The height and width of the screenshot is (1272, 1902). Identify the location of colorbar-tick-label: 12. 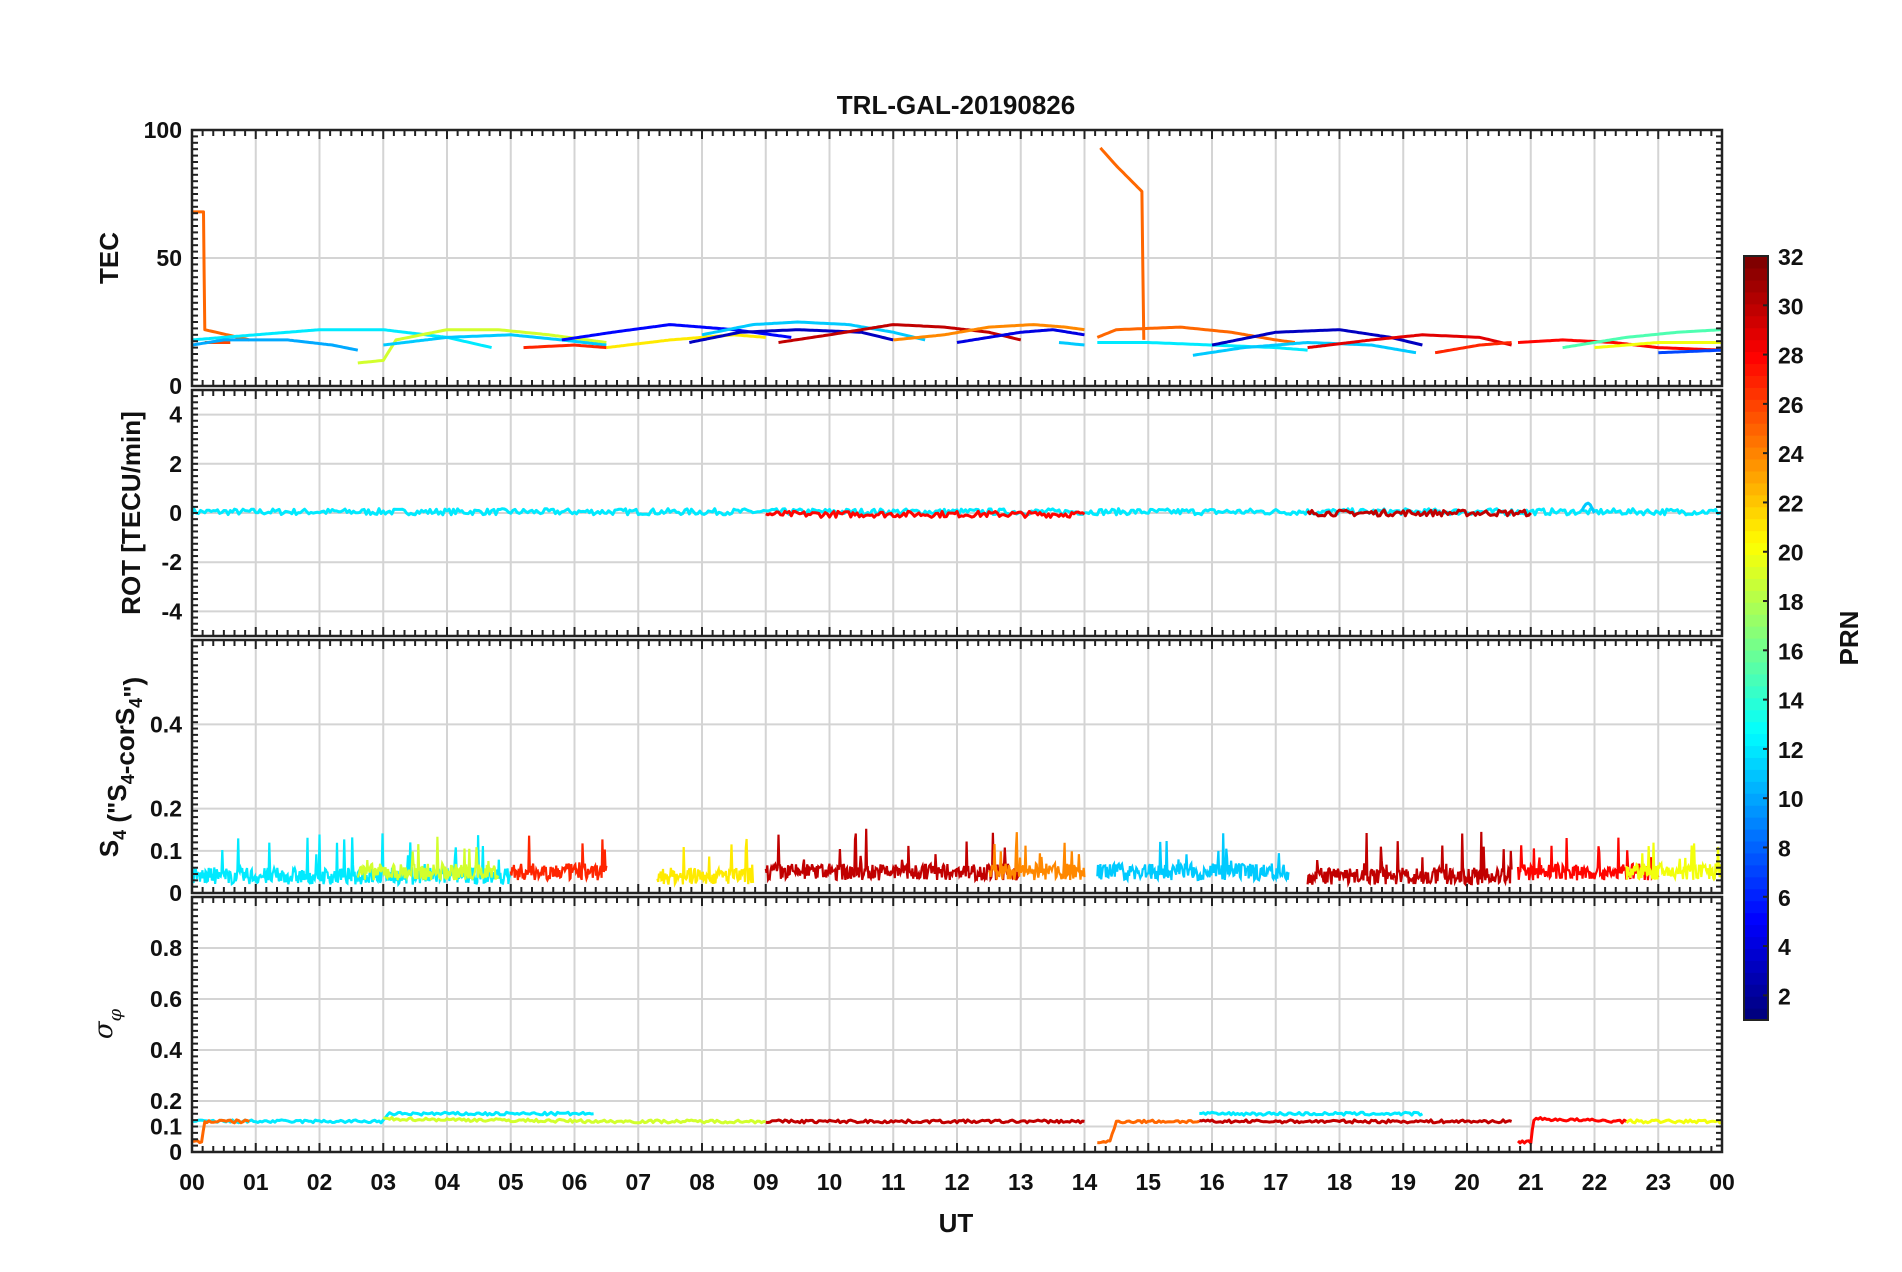
(1791, 750).